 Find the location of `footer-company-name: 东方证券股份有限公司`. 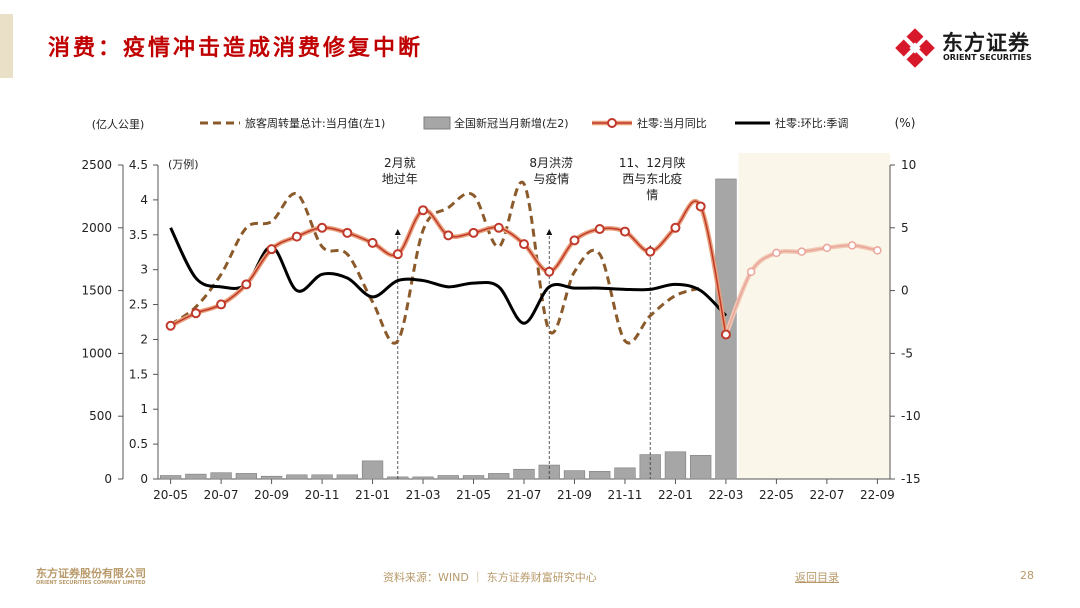

footer-company-name: 东方证券股份有限公司 is located at coordinates (91, 573).